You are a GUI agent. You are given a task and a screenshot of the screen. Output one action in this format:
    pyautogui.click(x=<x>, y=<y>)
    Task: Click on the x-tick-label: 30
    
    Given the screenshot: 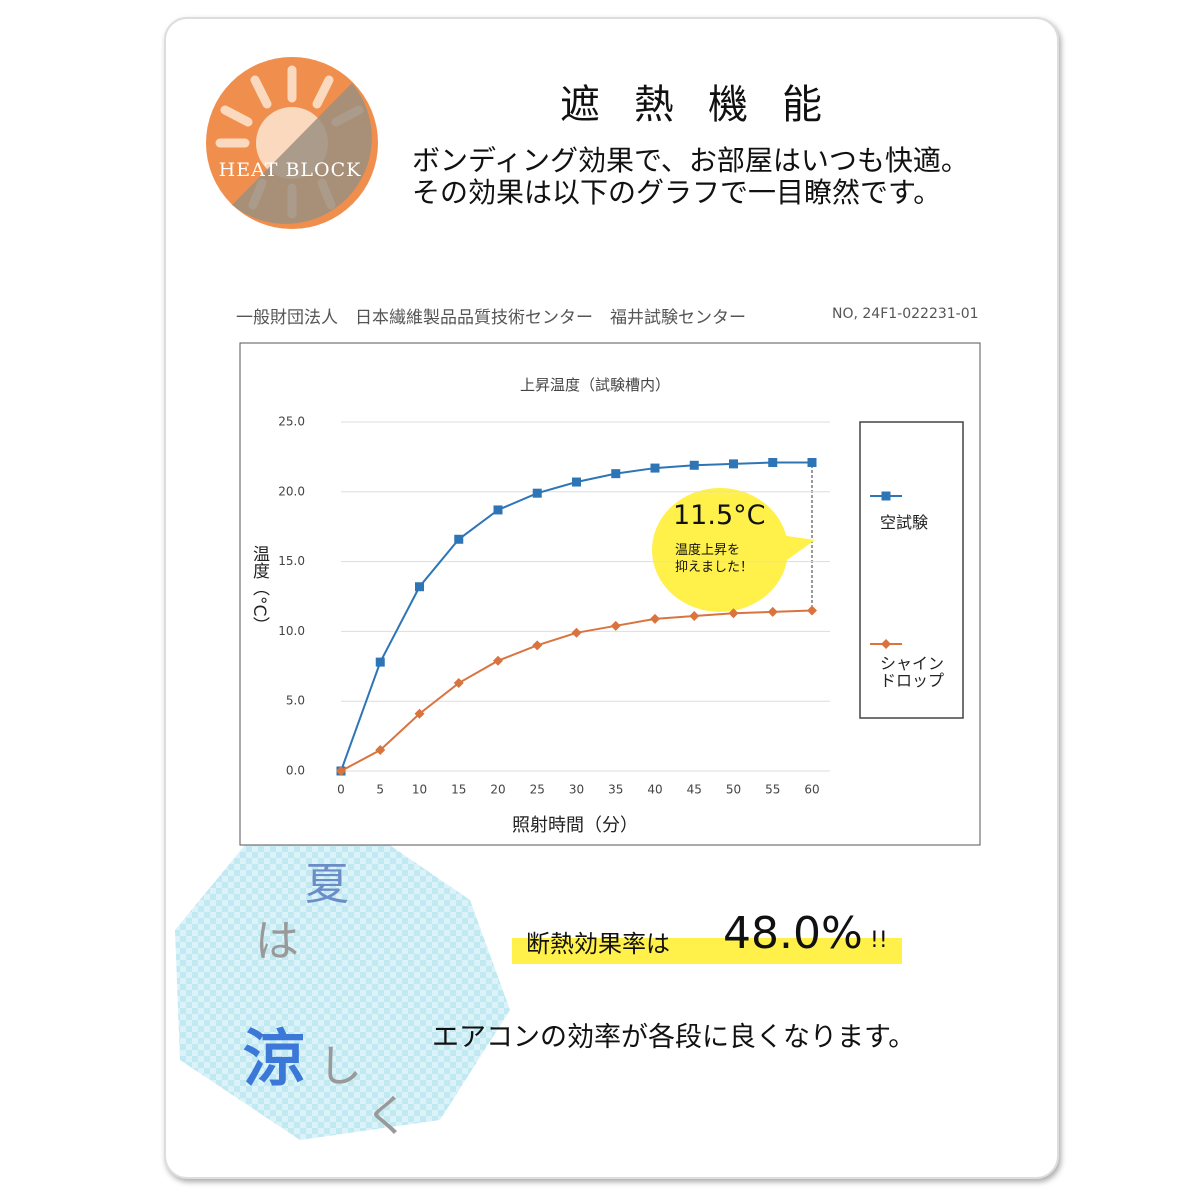 What is the action you would take?
    pyautogui.click(x=576, y=790)
    